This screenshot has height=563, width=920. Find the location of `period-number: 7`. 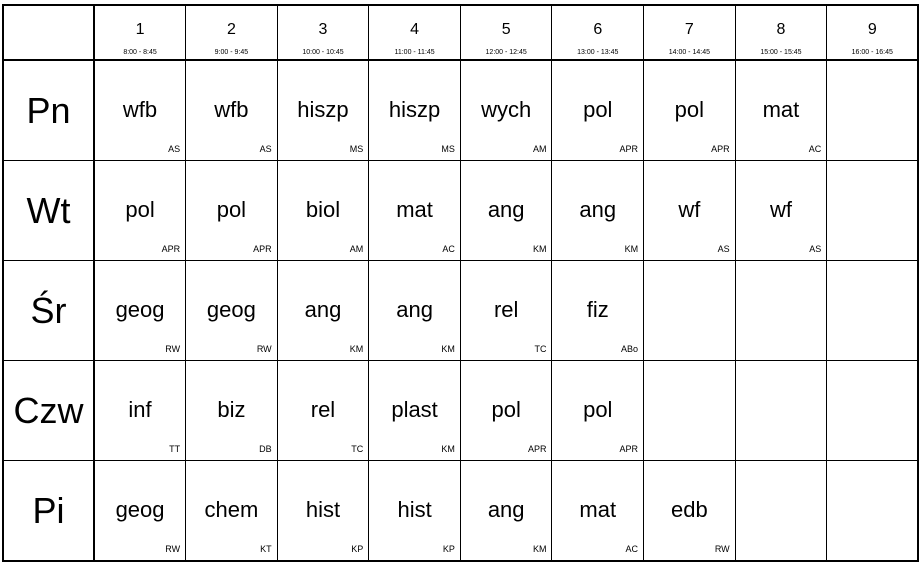

period-number: 7 is located at coordinates (689, 29).